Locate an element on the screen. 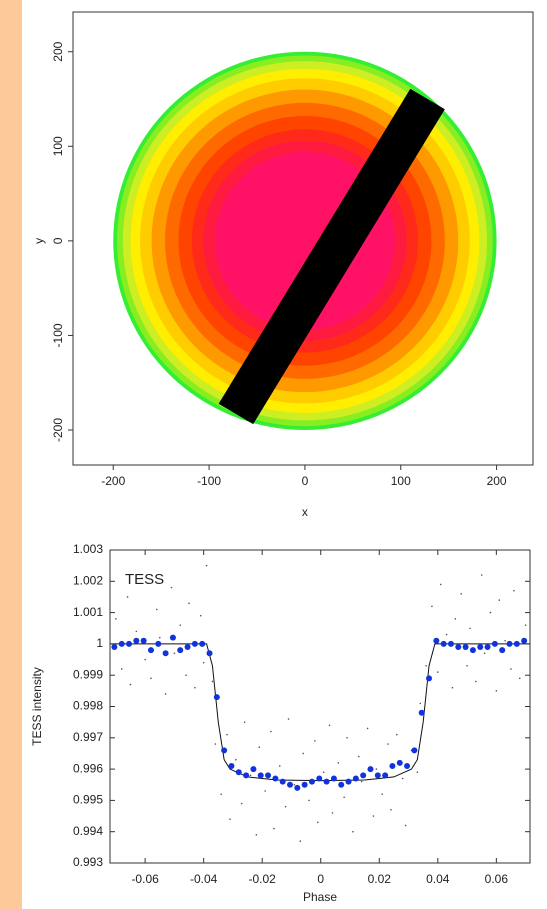  x-axis-label: x is located at coordinates (305, 512).